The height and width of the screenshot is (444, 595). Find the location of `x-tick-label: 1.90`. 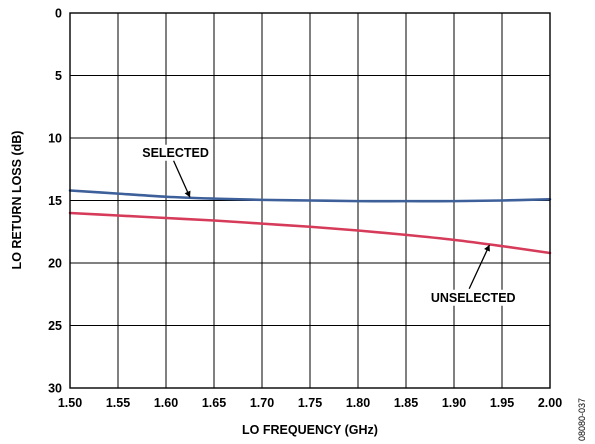

x-tick-label: 1.90 is located at coordinates (454, 403).